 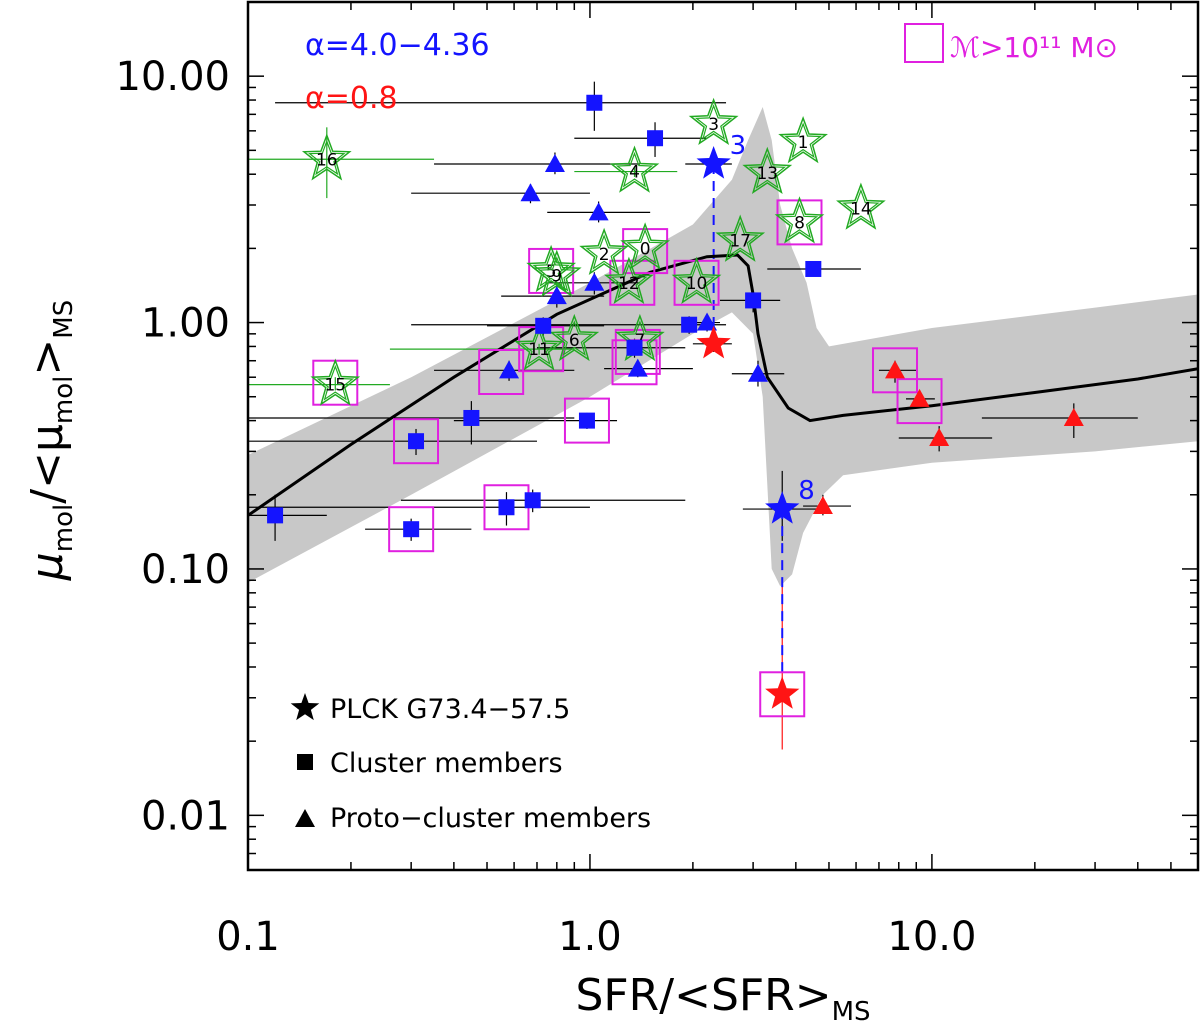 I want to click on green-star-label: 6, so click(x=574, y=341).